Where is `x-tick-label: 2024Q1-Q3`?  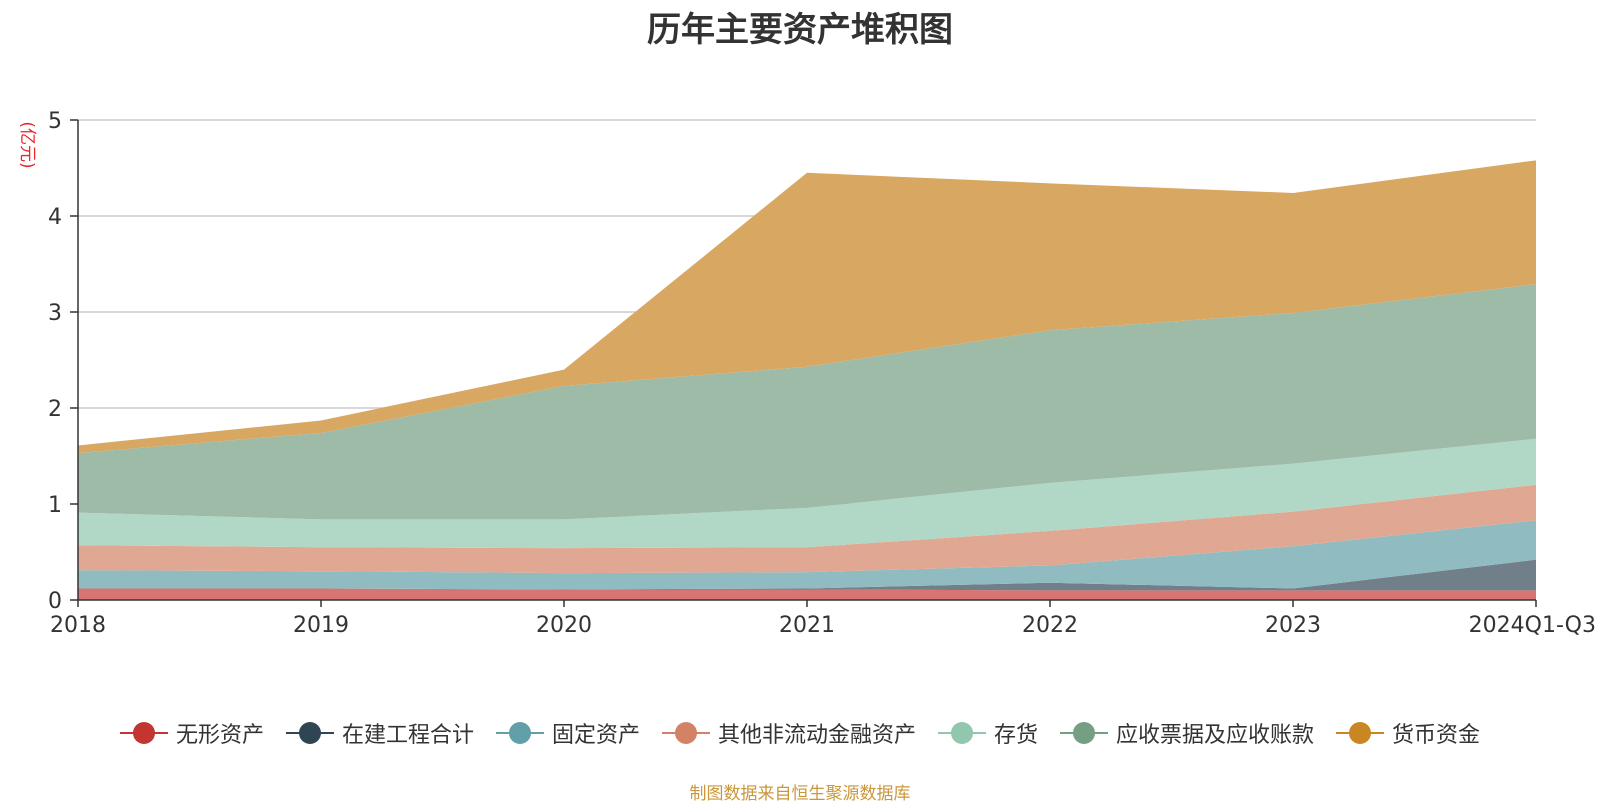
x-tick-label: 2024Q1-Q3 is located at coordinates (1532, 625).